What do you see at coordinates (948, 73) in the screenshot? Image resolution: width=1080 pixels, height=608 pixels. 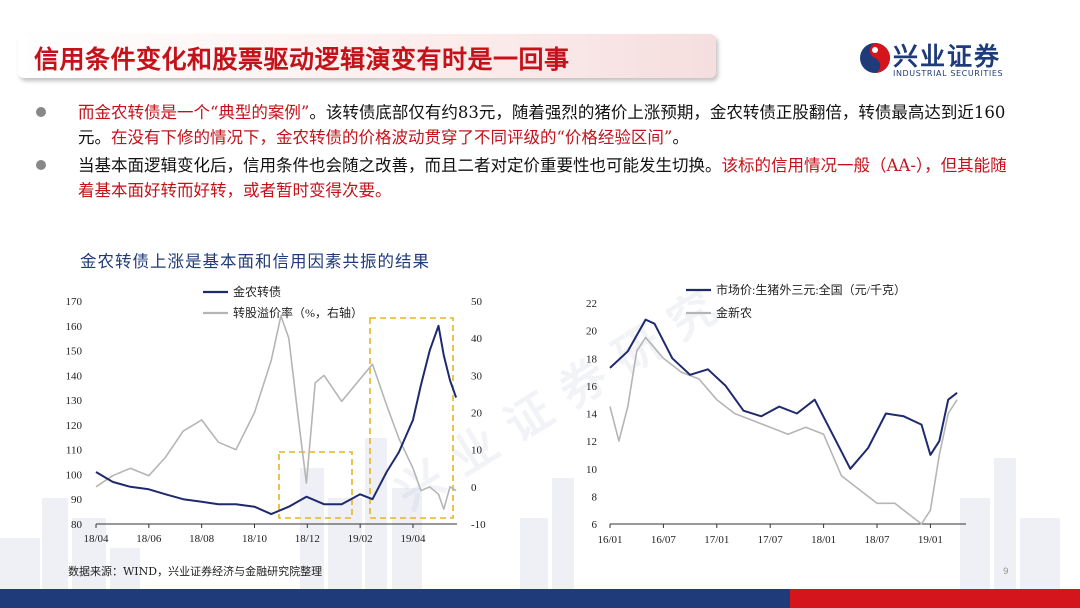 I see `brand-name-en: INDUSTRIAL SECURITIES` at bounding box center [948, 73].